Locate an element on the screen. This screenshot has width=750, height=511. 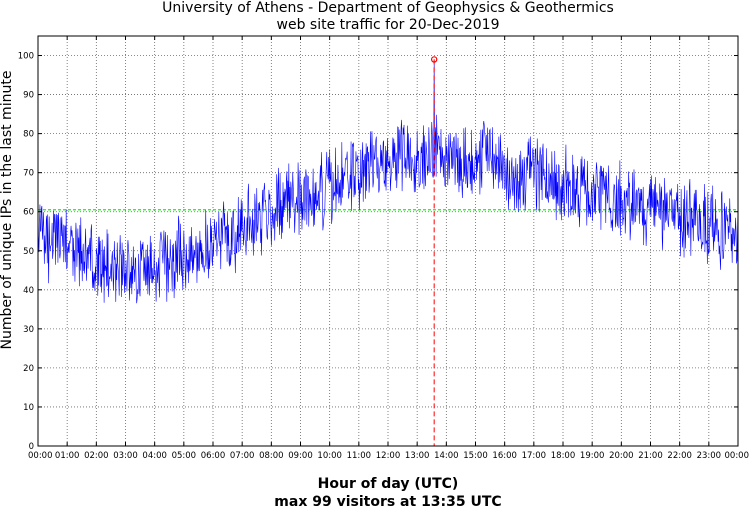
x-tick-label: 15:00 is located at coordinates (475, 456).